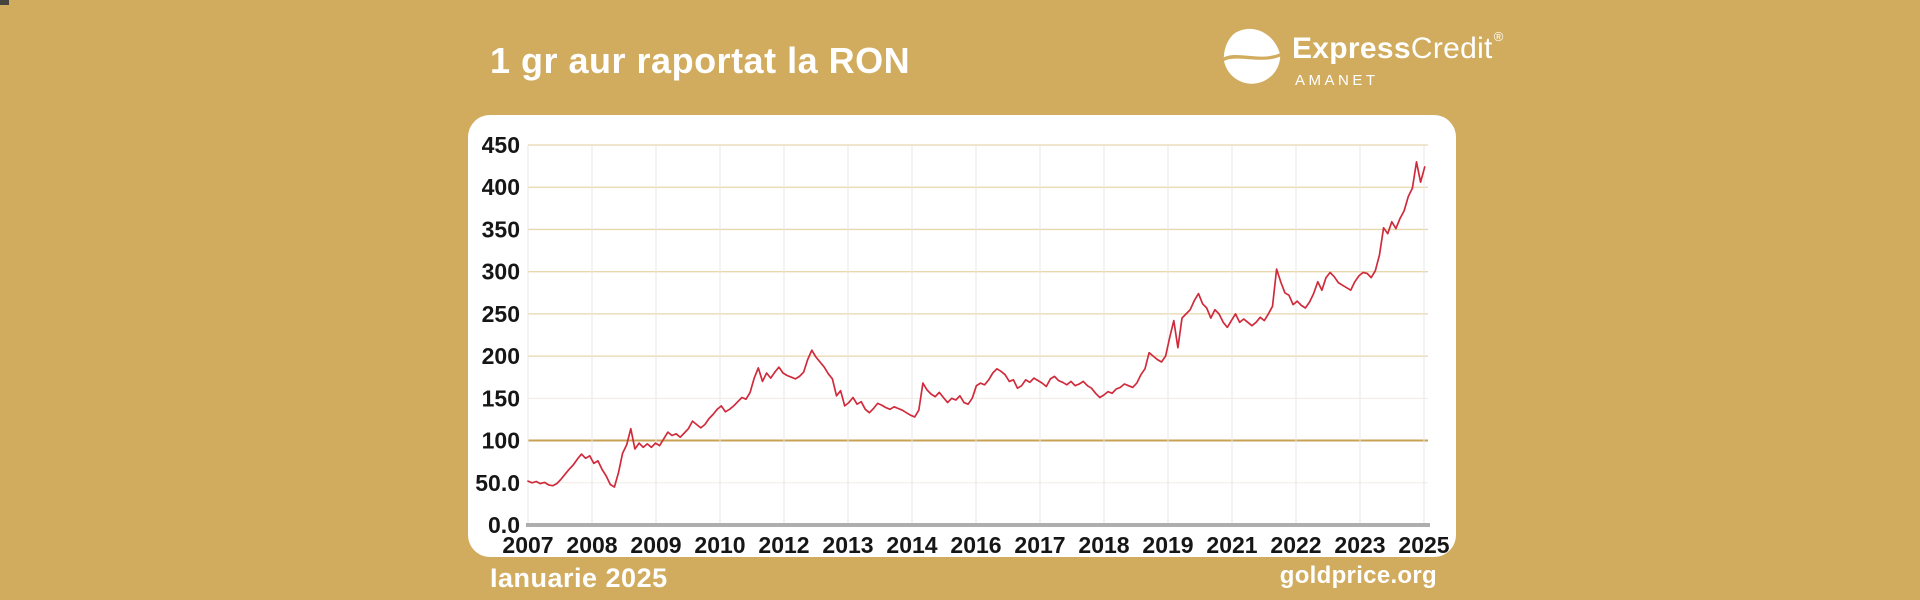 This screenshot has height=600, width=1920. Describe the element at coordinates (497, 483) in the screenshot. I see `y-axis-tick-label: 50.0` at that location.